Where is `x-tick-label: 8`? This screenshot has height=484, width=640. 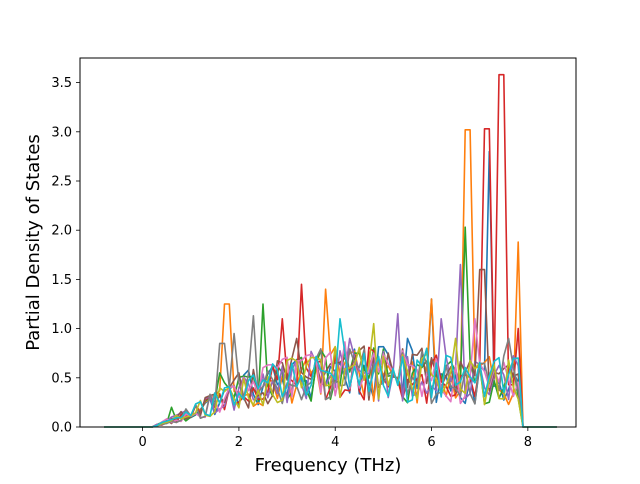
x-tick-label: 8 is located at coordinates (528, 442).